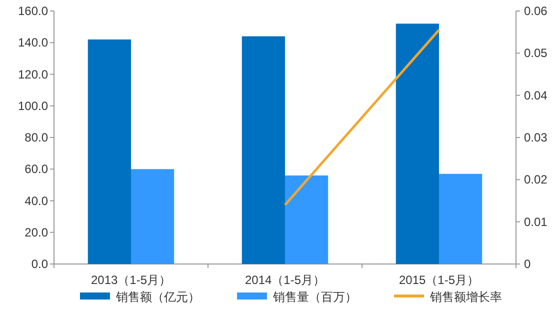 This screenshot has width=558, height=325. What do you see at coordinates (33, 43) in the screenshot?
I see `y-tick-label: 140.0` at bounding box center [33, 43].